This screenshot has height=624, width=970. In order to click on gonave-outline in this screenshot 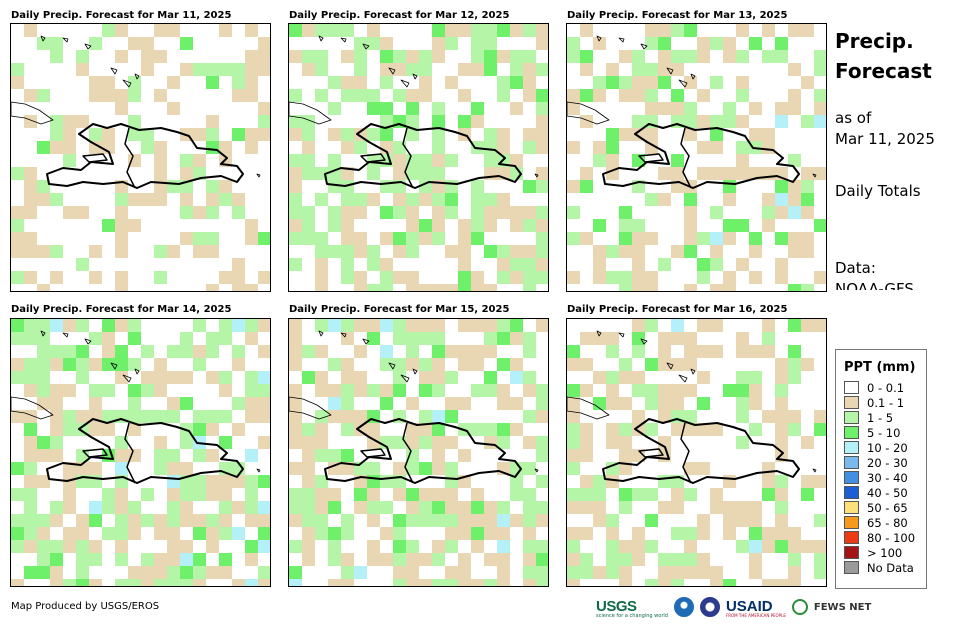, I will do `click(373, 158)`.